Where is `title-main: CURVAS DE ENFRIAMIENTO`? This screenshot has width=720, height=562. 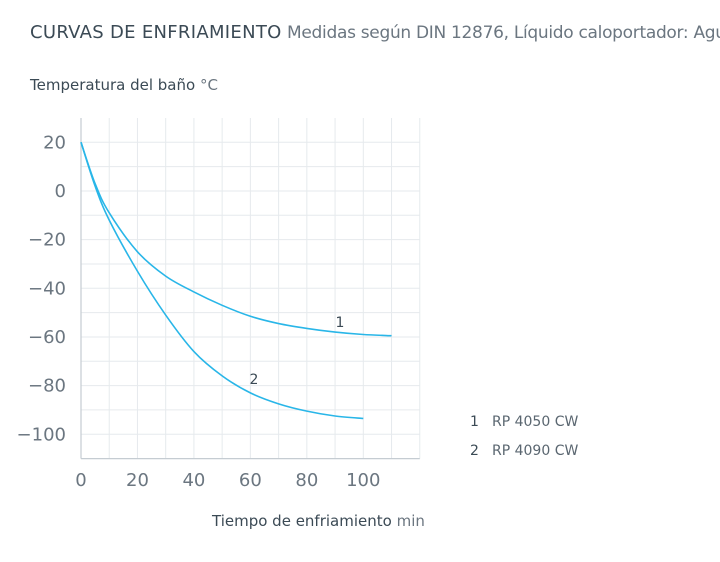
title-main: CURVAS DE ENFRIAMIENTO is located at coordinates (156, 32).